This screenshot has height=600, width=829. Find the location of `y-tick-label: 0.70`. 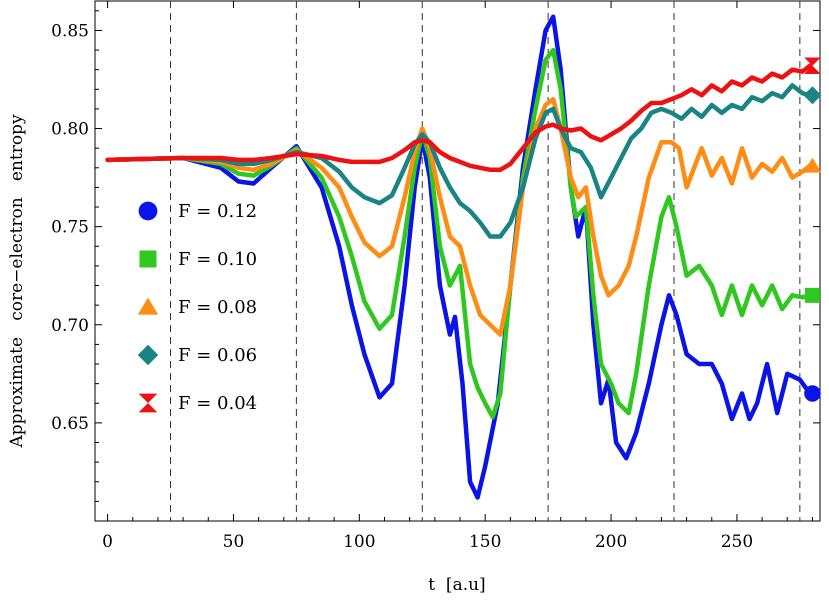

y-tick-label: 0.70 is located at coordinates (70, 326).